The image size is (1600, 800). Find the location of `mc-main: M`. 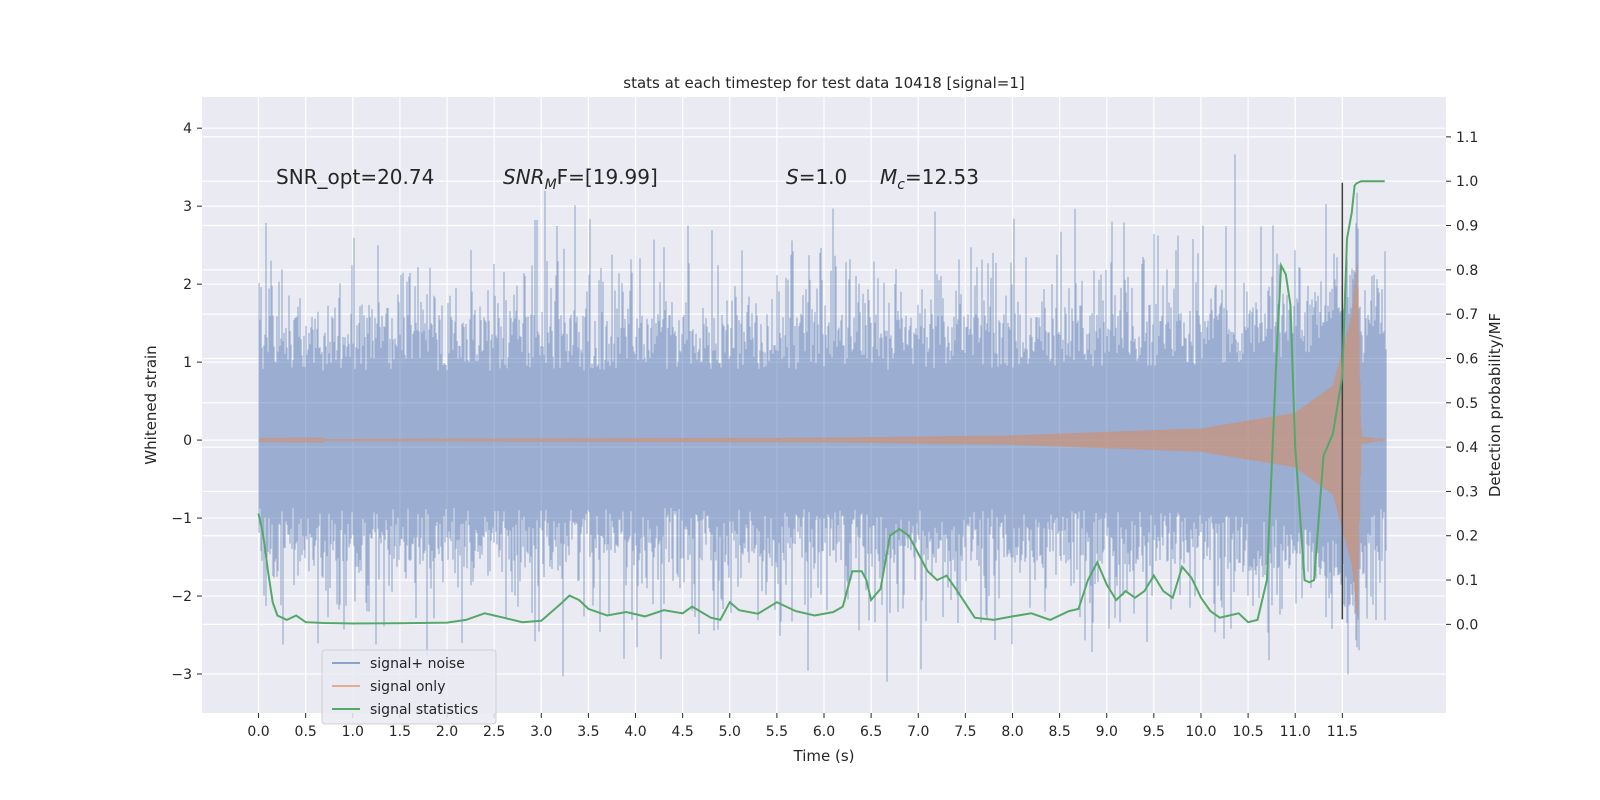

mc-main: M is located at coordinates (888, 177).